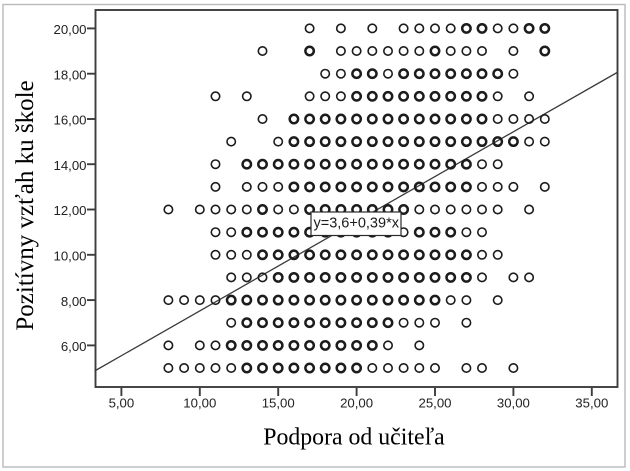  I want to click on svg-text: 25,00, so click(434, 403).